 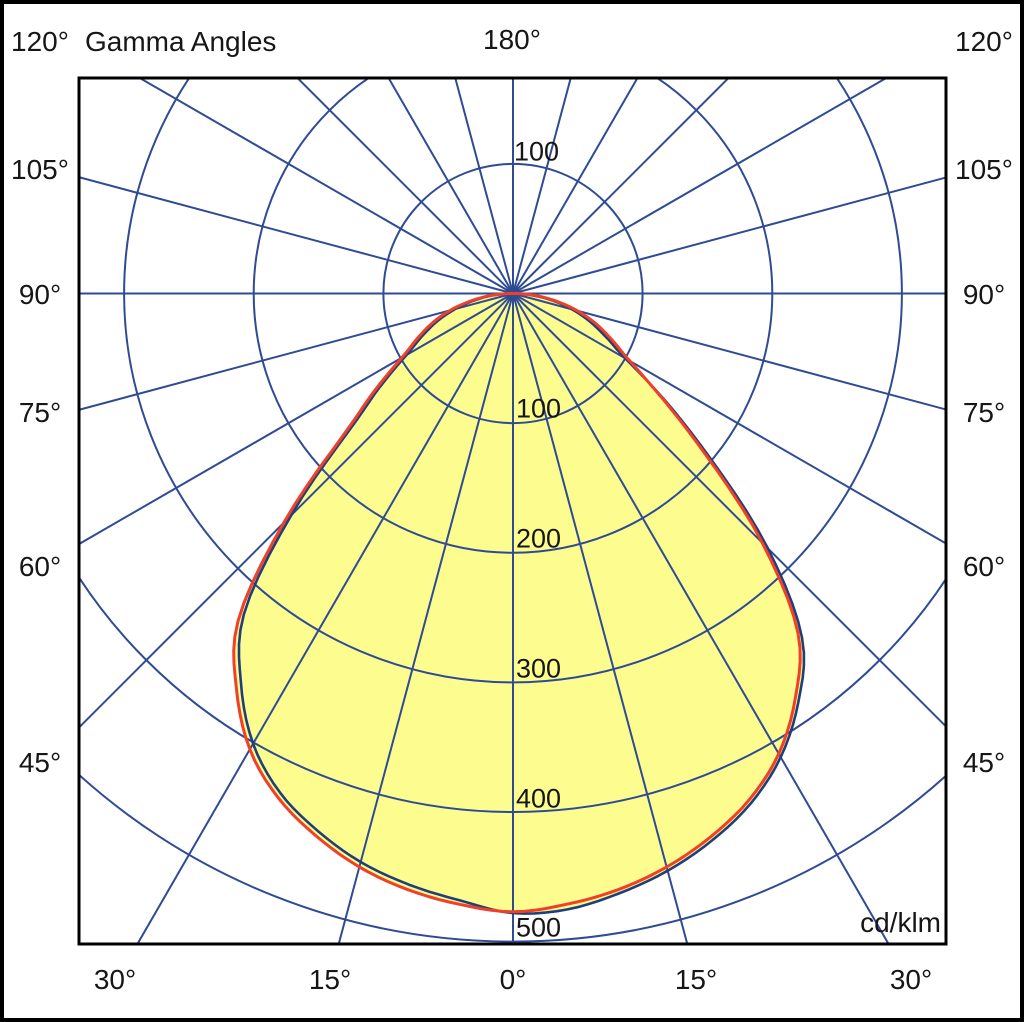 I want to click on gamma-label-right-0: 120°, so click(x=984, y=41).